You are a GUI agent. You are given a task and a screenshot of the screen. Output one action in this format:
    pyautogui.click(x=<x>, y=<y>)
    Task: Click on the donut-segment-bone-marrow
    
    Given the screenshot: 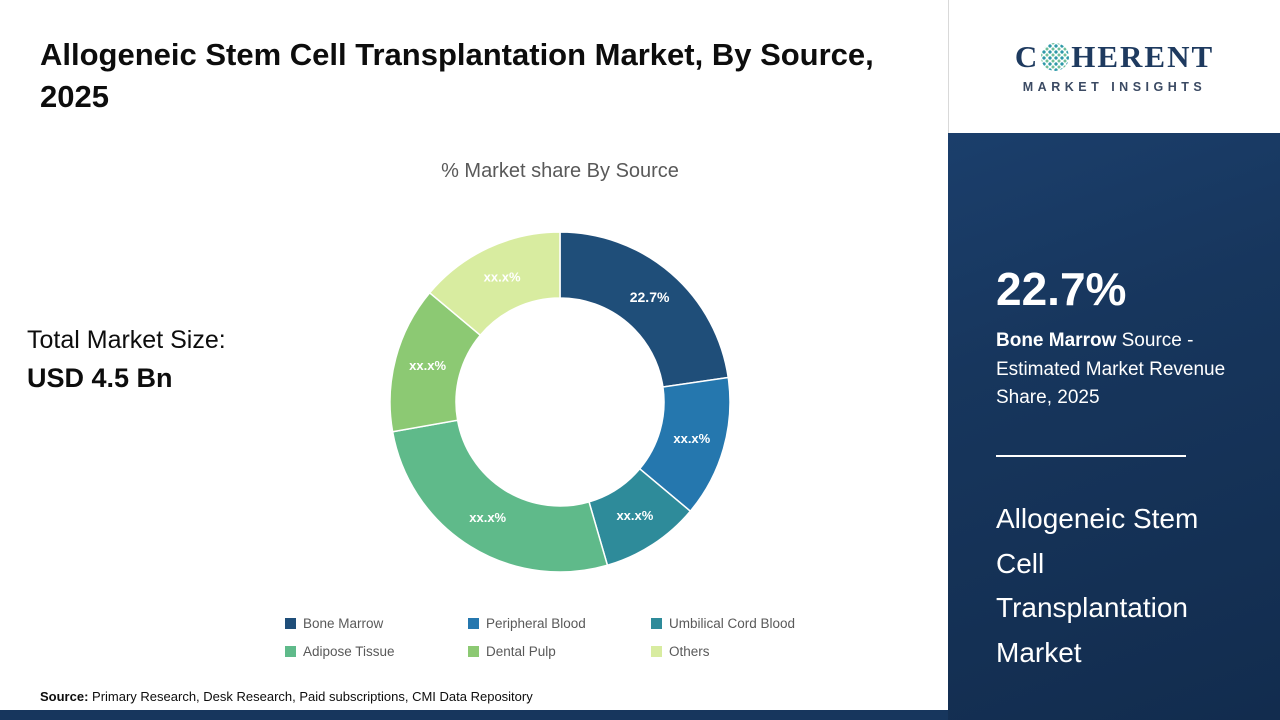 What is the action you would take?
    pyautogui.click(x=644, y=309)
    